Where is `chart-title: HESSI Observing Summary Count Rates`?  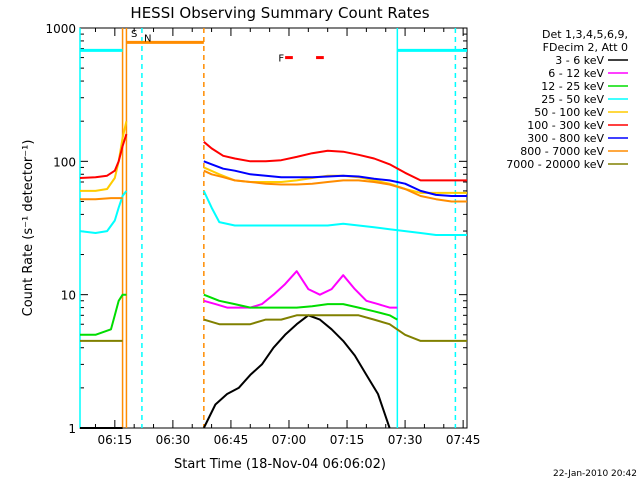
chart-title: HESSI Observing Summary Count Rates is located at coordinates (279, 13).